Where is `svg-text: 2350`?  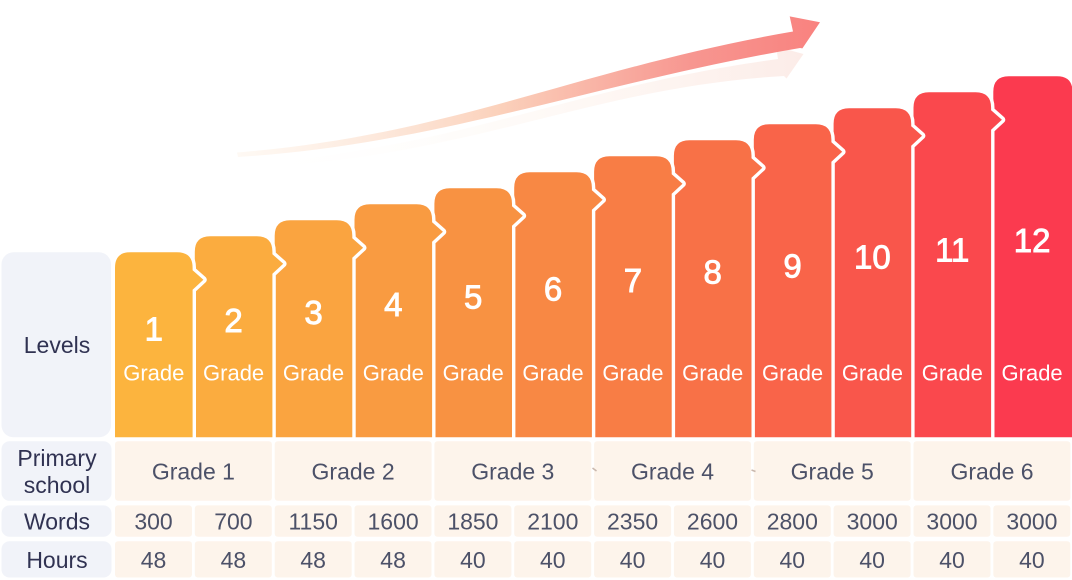 svg-text: 2350 is located at coordinates (632, 522).